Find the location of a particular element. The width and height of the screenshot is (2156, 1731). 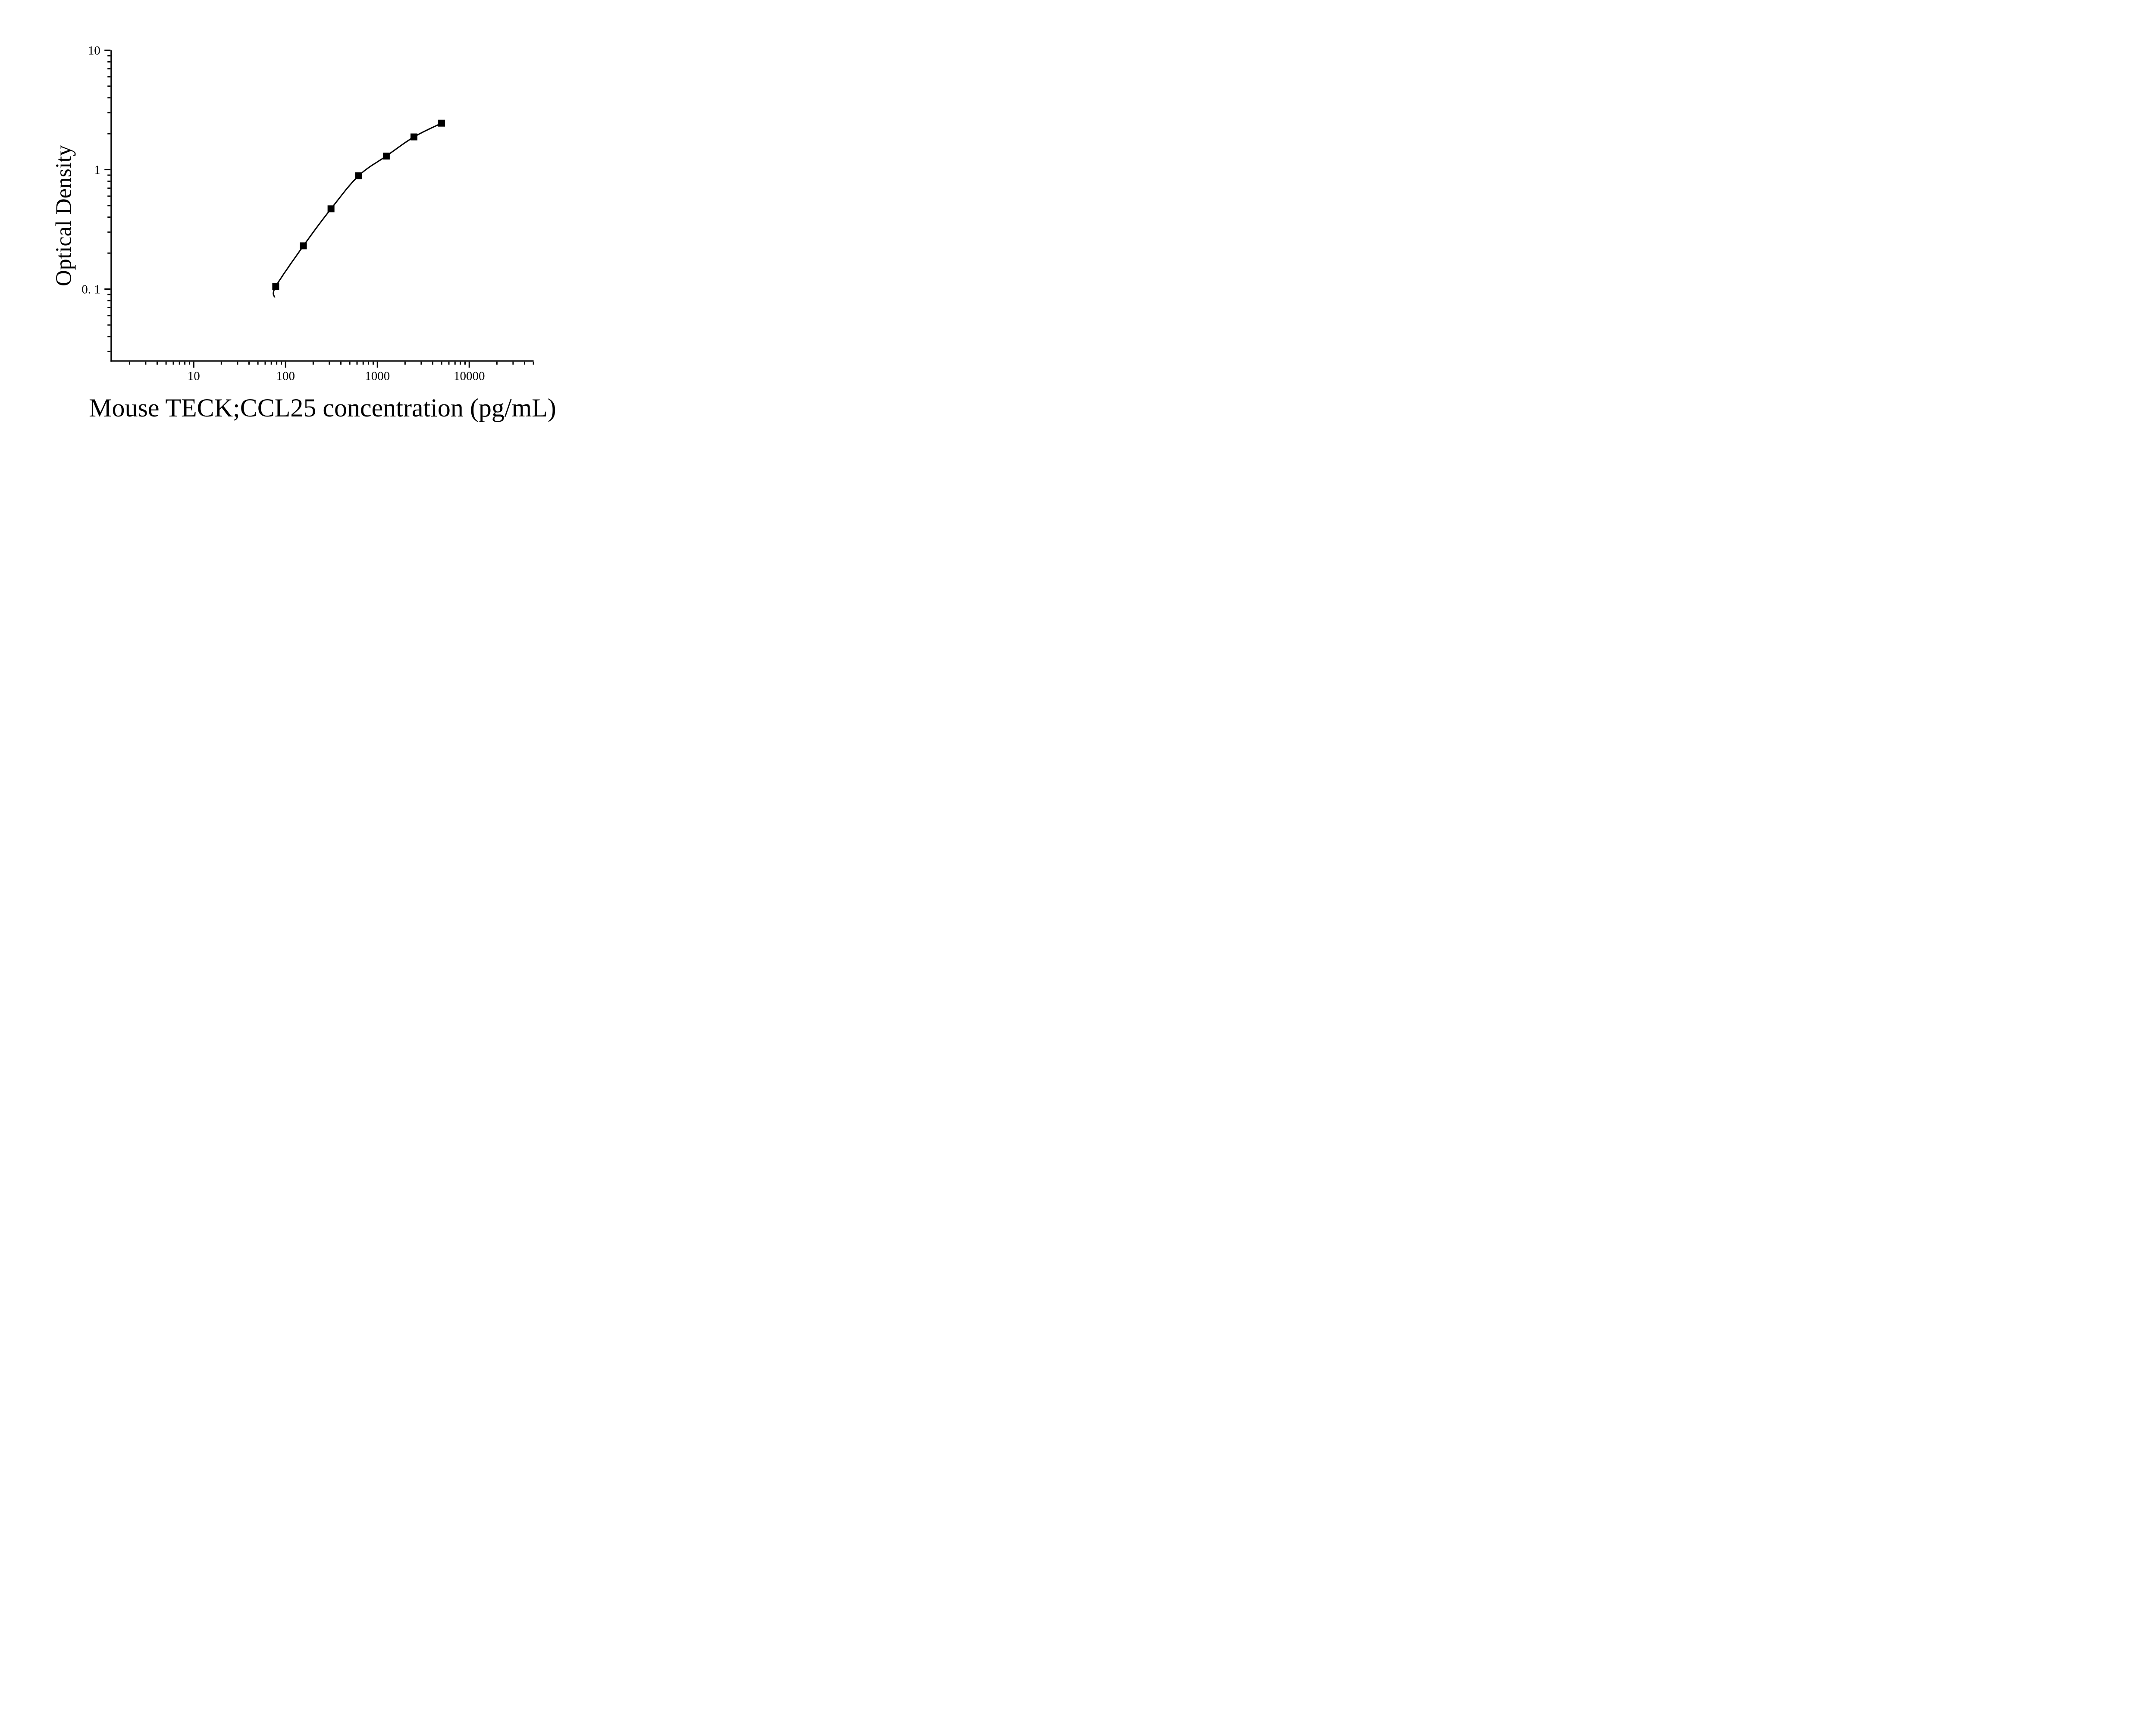

x-tick-label: 100 is located at coordinates (285, 376).